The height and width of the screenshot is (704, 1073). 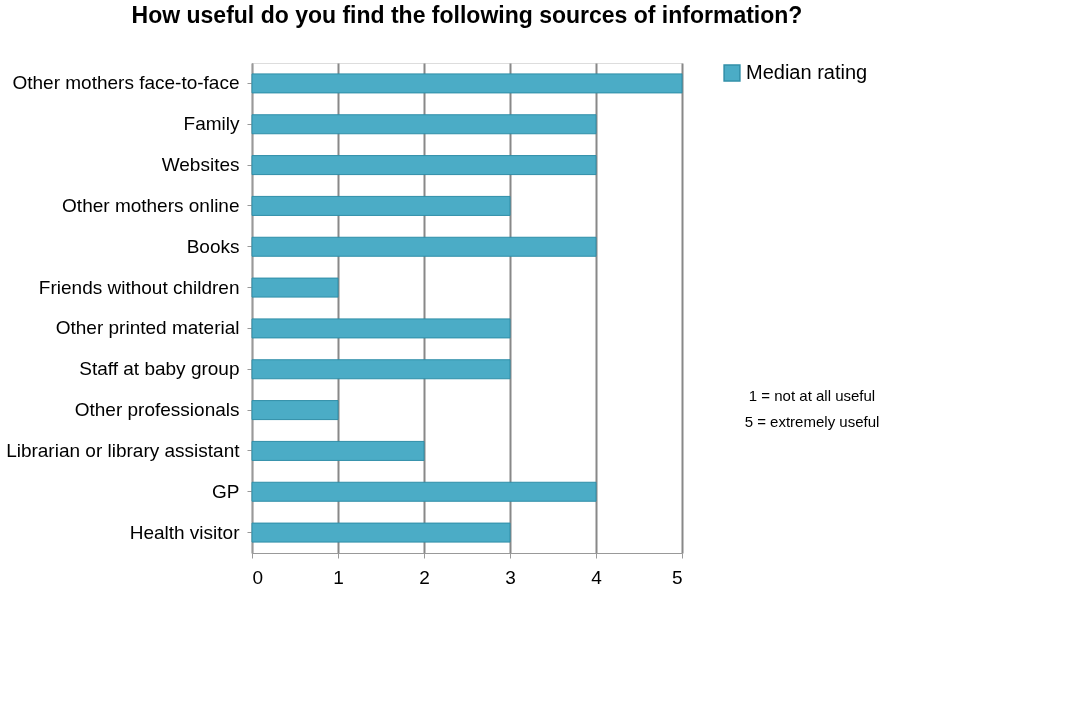 What do you see at coordinates (123, 450) in the screenshot?
I see `y-tick-label: Librarian or library assistant` at bounding box center [123, 450].